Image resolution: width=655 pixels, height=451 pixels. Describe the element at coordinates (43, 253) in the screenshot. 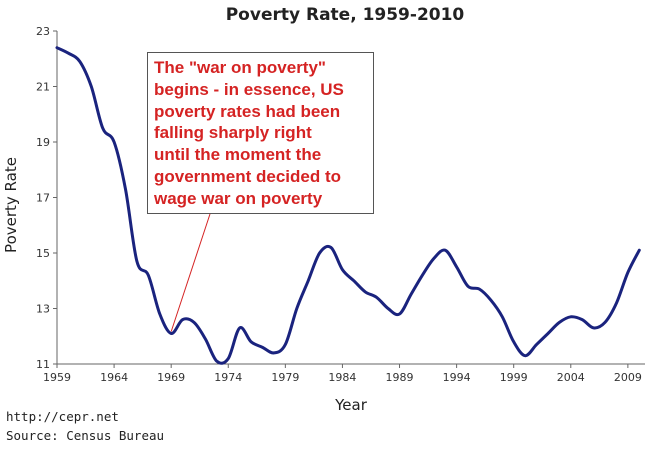

I see `y-tick-label: 15` at that location.